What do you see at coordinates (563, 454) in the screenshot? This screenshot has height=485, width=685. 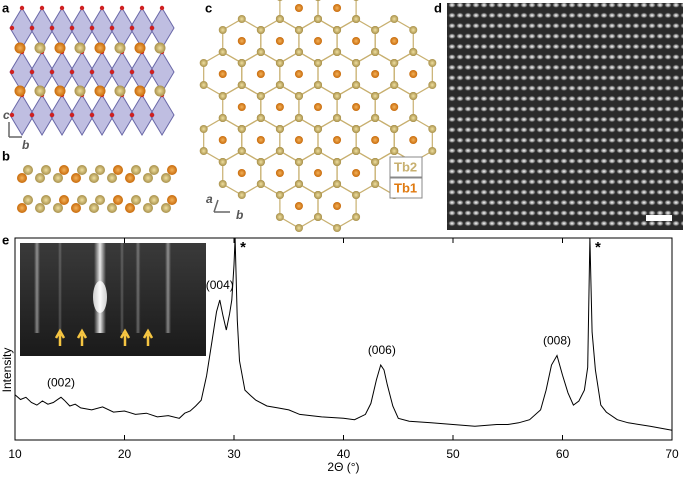 I see `x-tick-label: 60` at bounding box center [563, 454].